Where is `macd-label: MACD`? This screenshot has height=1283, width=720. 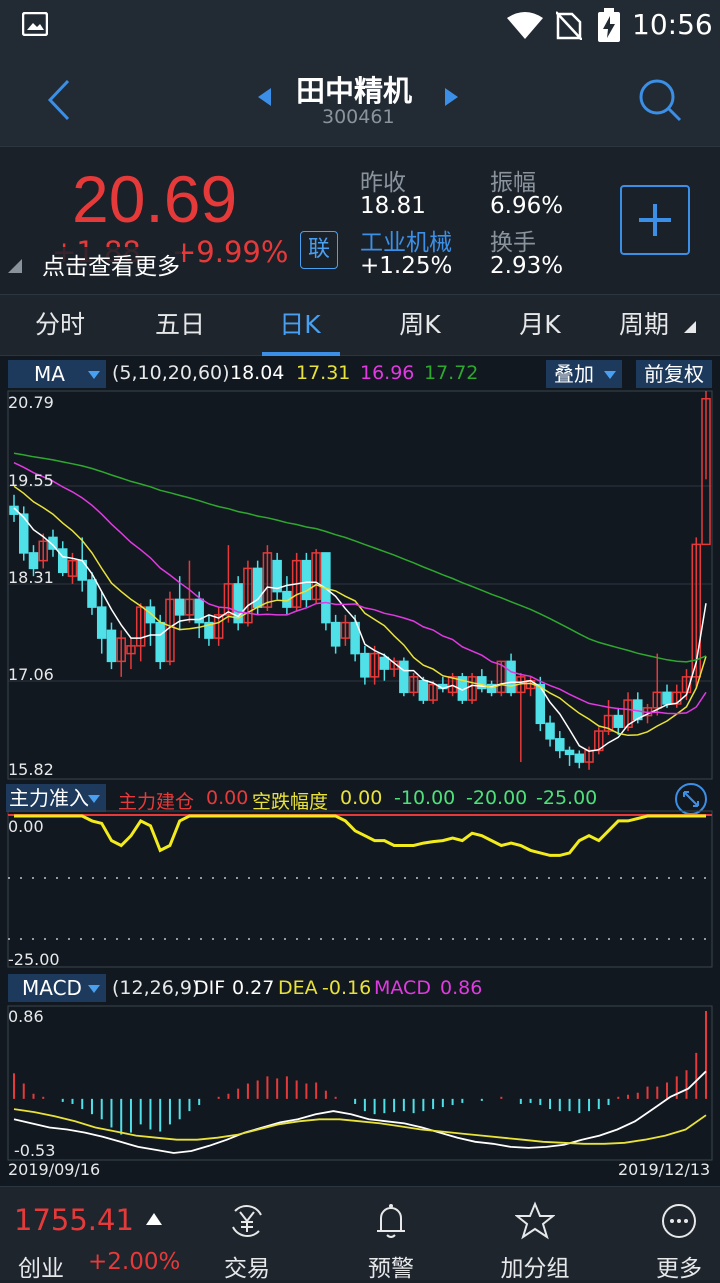
macd-label: MACD is located at coordinates (402, 988).